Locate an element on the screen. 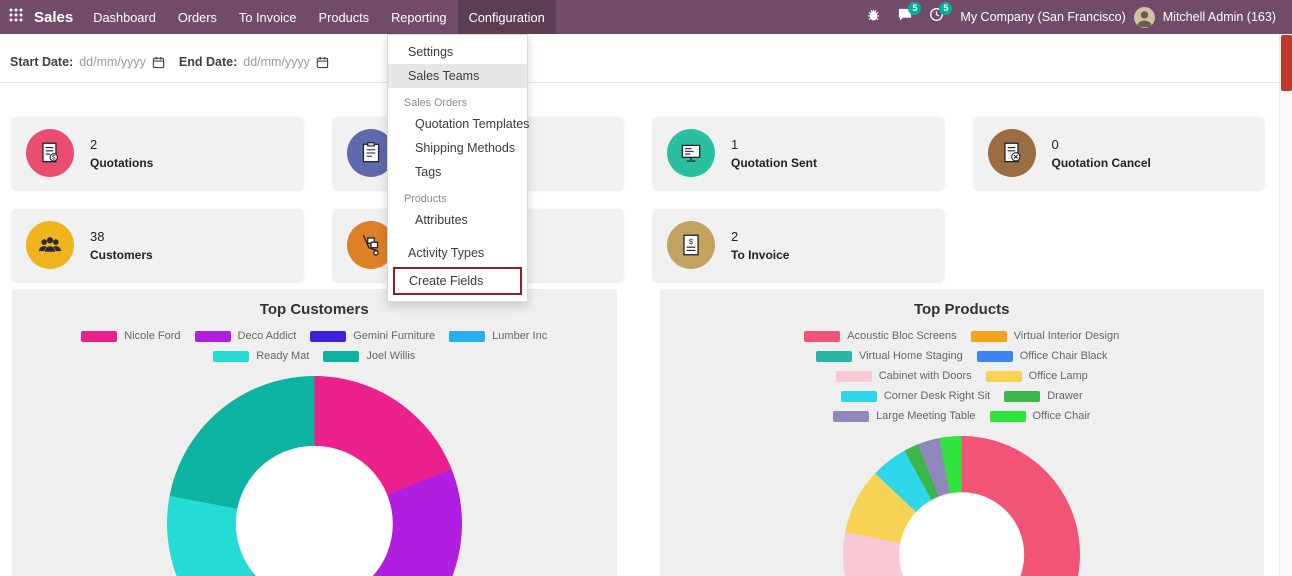  legend-item: Joel Willis is located at coordinates (369, 356).